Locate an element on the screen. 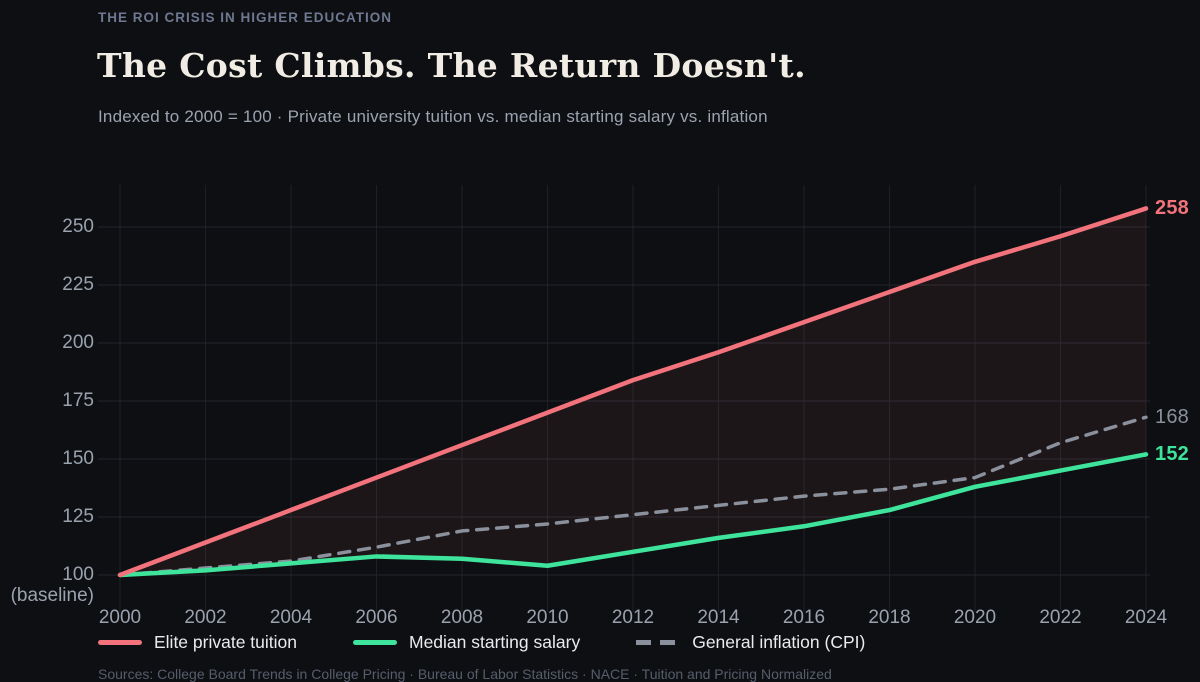 The height and width of the screenshot is (682, 1200). legend-item: Median starting salary is located at coordinates (466, 642).